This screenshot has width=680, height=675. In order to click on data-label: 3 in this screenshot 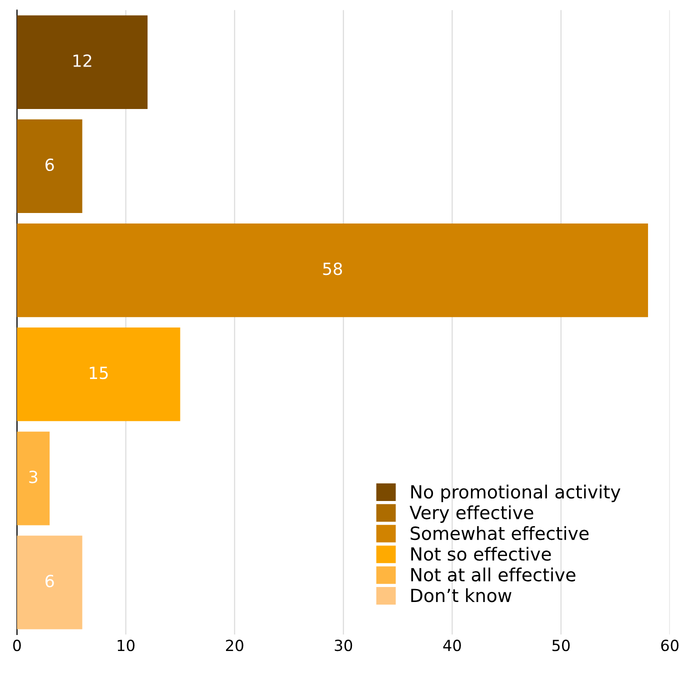, I will do `click(33, 477)`.